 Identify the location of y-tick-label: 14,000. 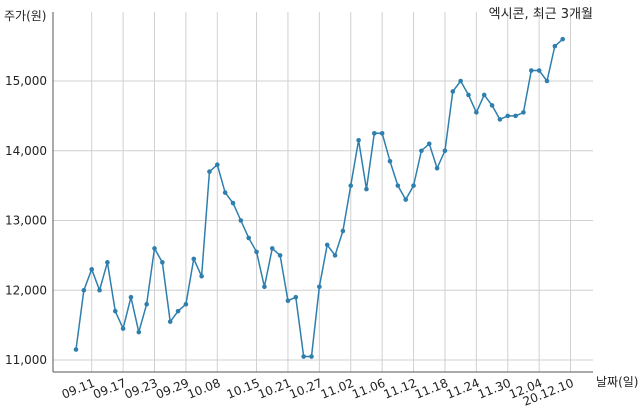
(26, 151).